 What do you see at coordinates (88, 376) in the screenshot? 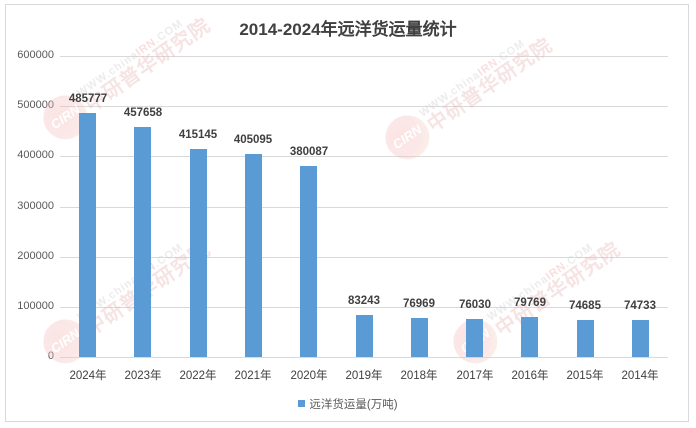
I see `x-axis-tick-label: 2024年` at bounding box center [88, 376].